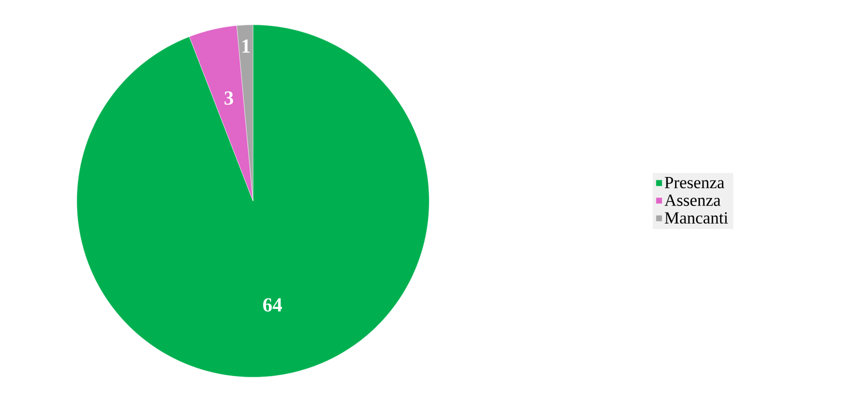 This screenshot has height=401, width=856. Describe the element at coordinates (694, 182) in the screenshot. I see `legend-label: Presenza` at that location.